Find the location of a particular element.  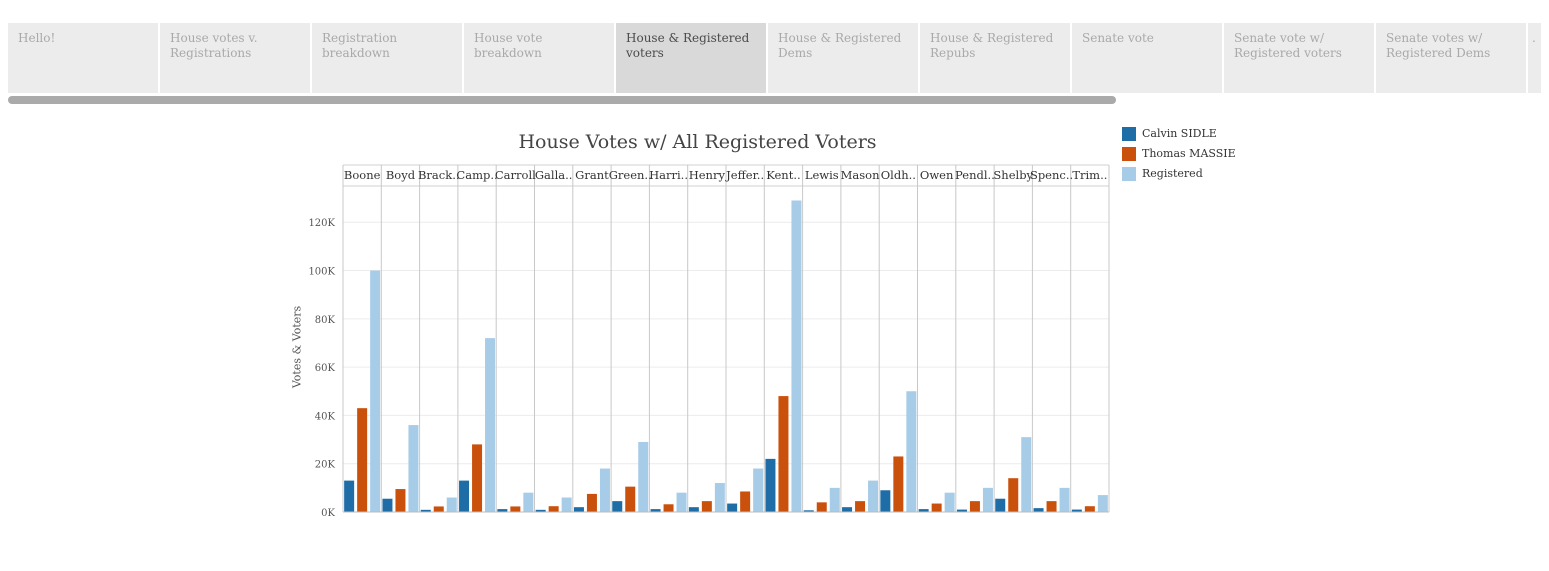

category-label: Grant is located at coordinates (592, 175).